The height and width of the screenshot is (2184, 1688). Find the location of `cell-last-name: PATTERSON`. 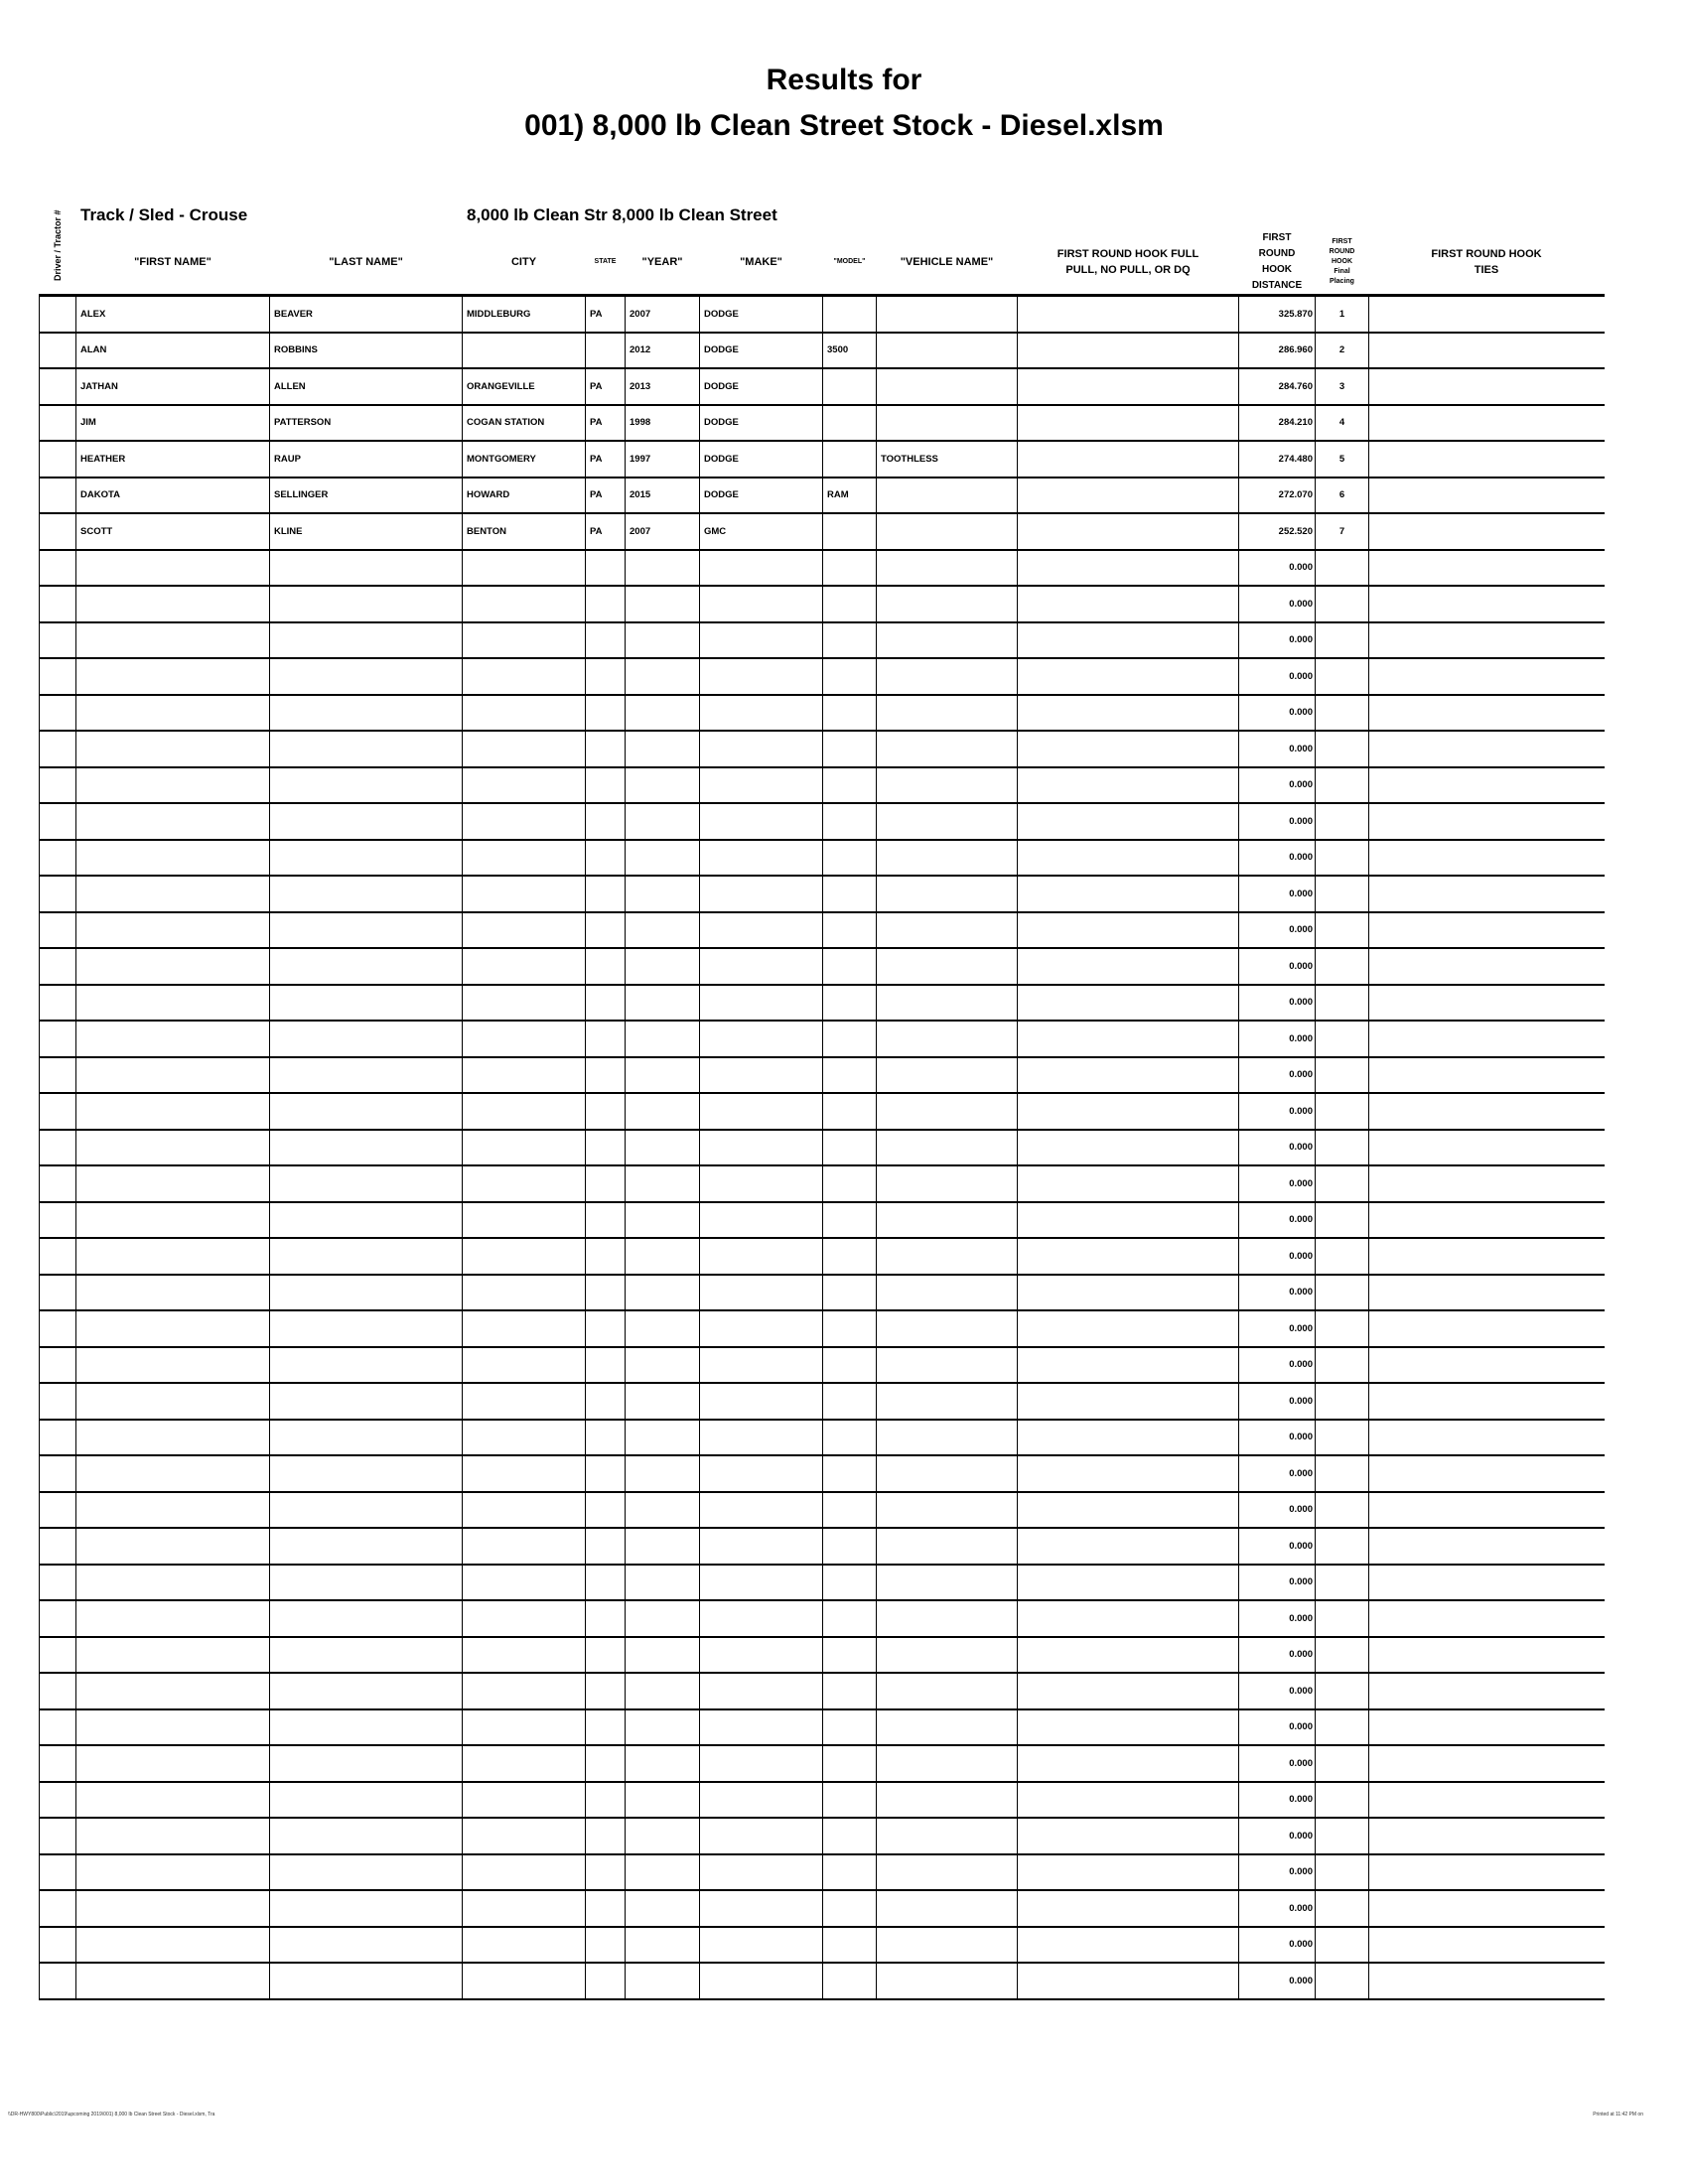

cell-last-name: PATTERSON is located at coordinates (366, 423).